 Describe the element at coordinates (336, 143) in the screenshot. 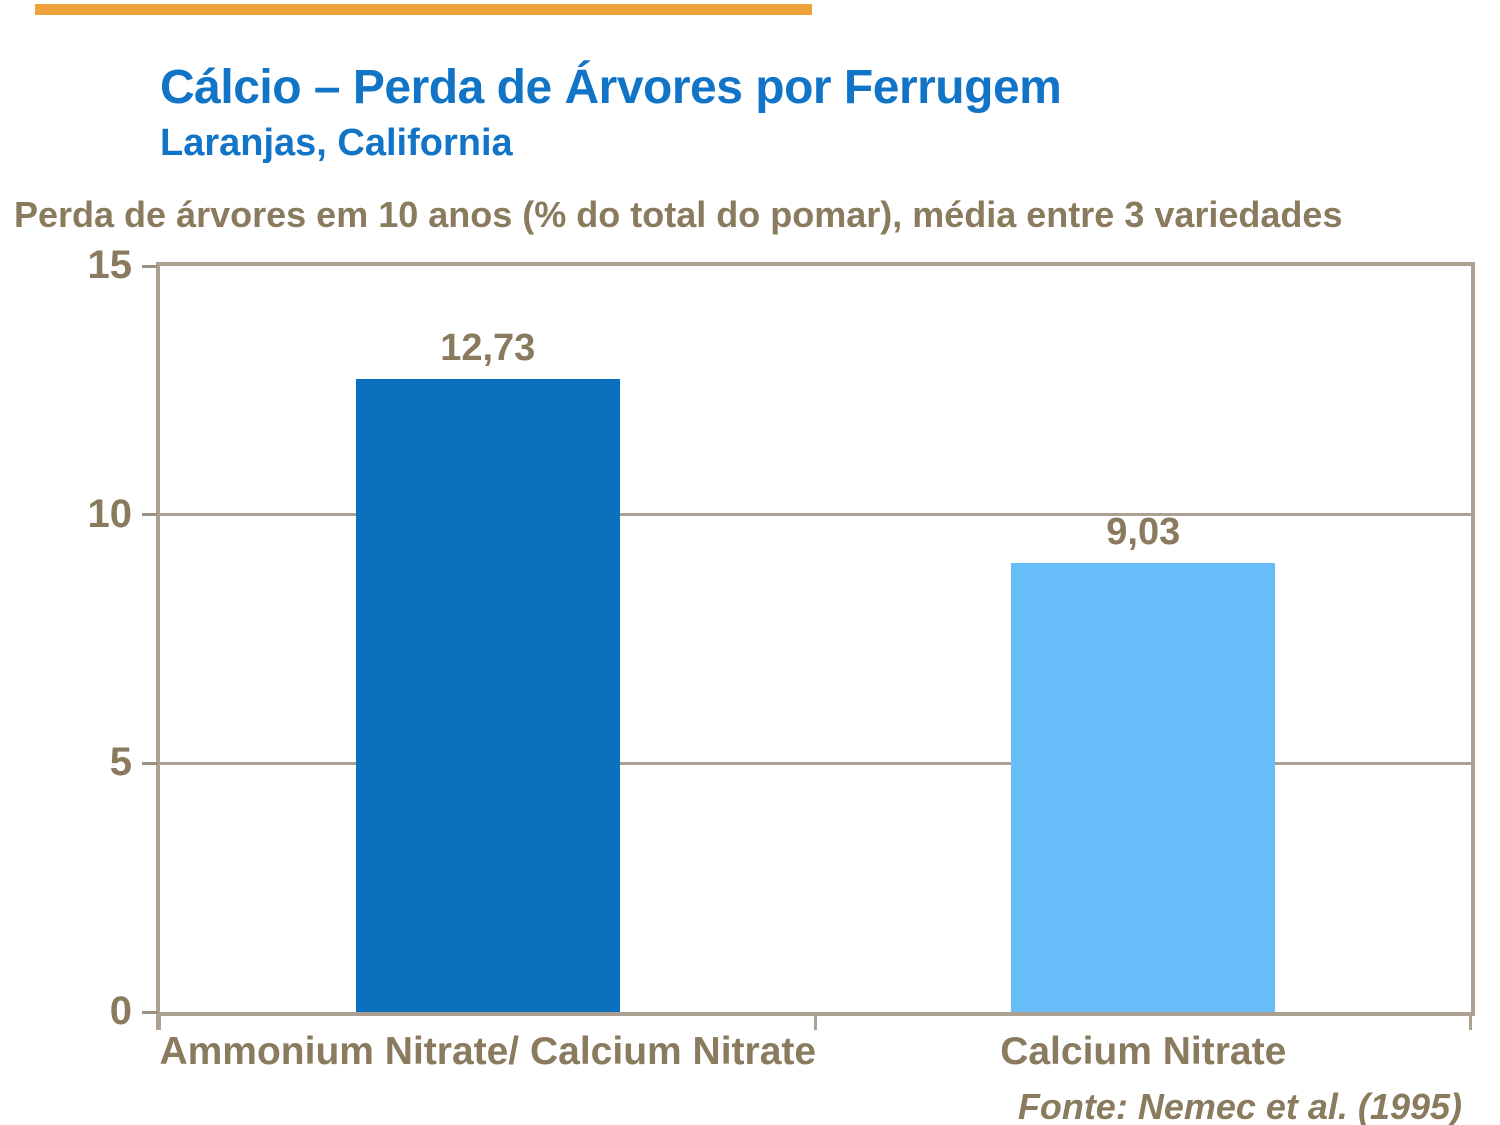

I see `page-subtitle: Laranjas, California` at that location.